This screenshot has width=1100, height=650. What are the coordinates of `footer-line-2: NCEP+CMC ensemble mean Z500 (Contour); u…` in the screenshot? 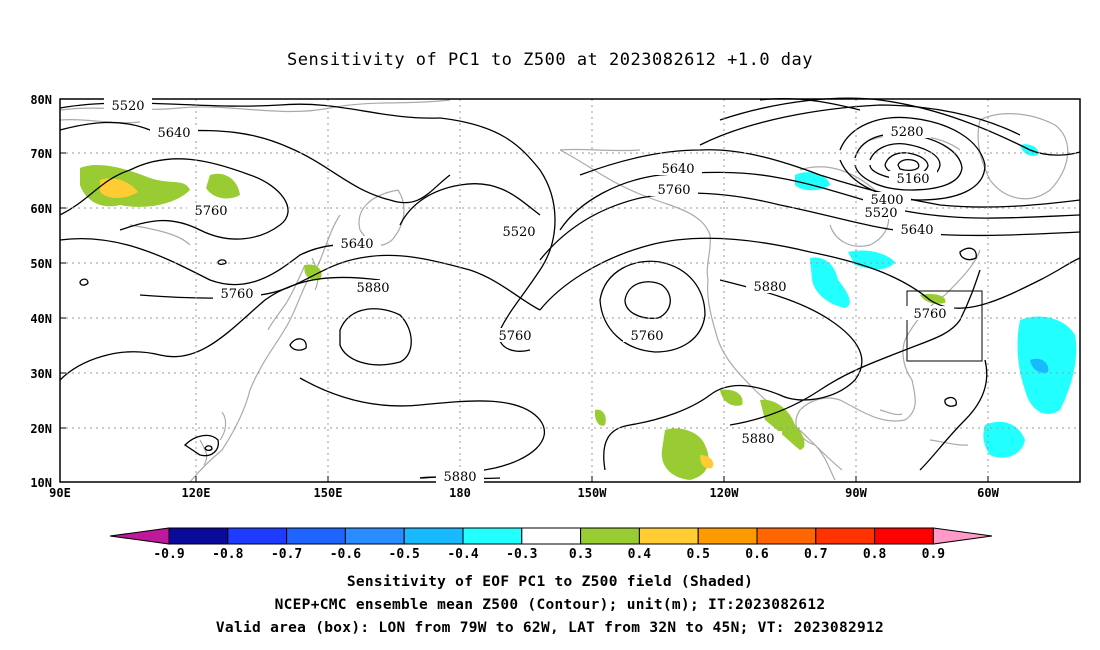 It's located at (550, 605).